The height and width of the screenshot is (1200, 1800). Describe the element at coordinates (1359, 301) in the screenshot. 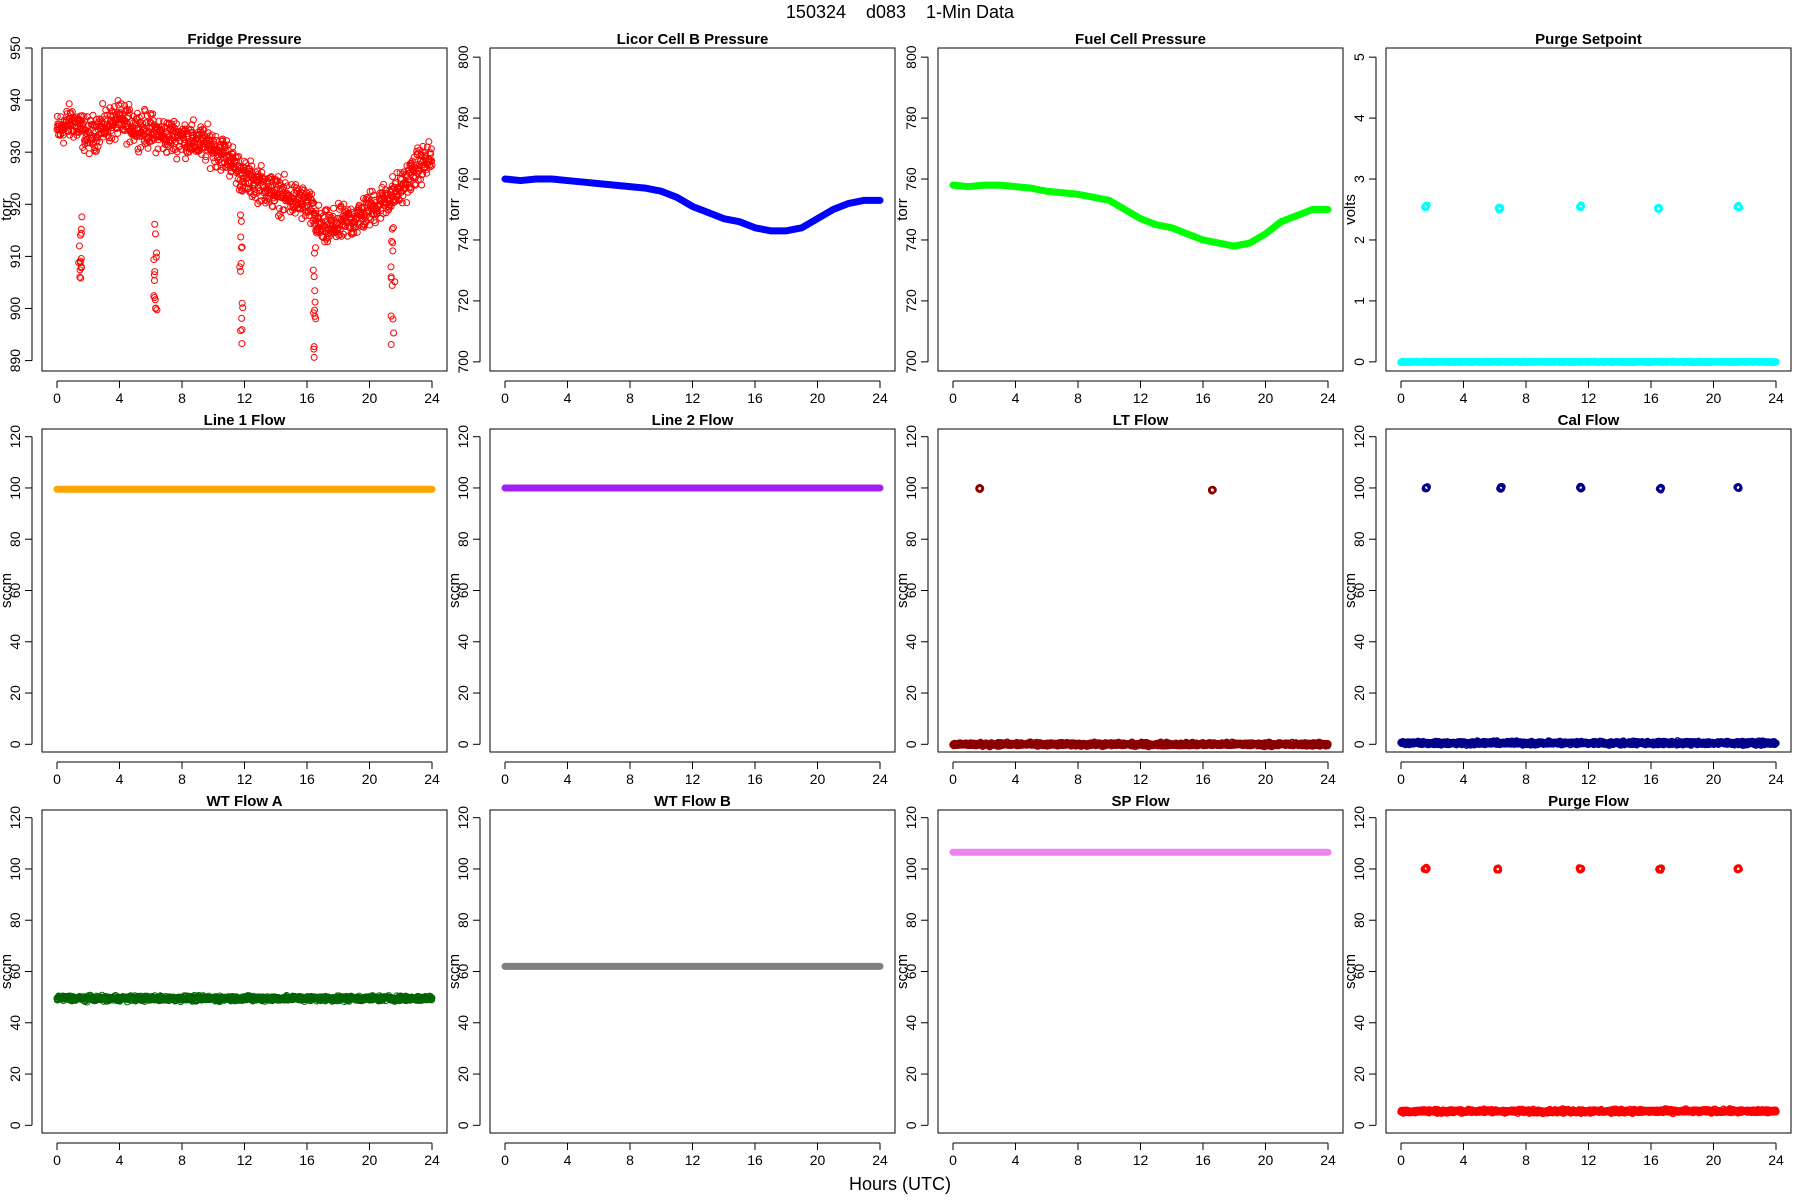

I see `y-tick-label: 1` at that location.